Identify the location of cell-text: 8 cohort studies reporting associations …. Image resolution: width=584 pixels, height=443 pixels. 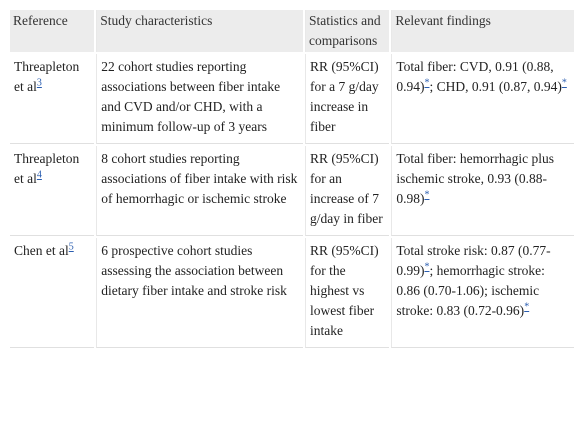
(199, 178).